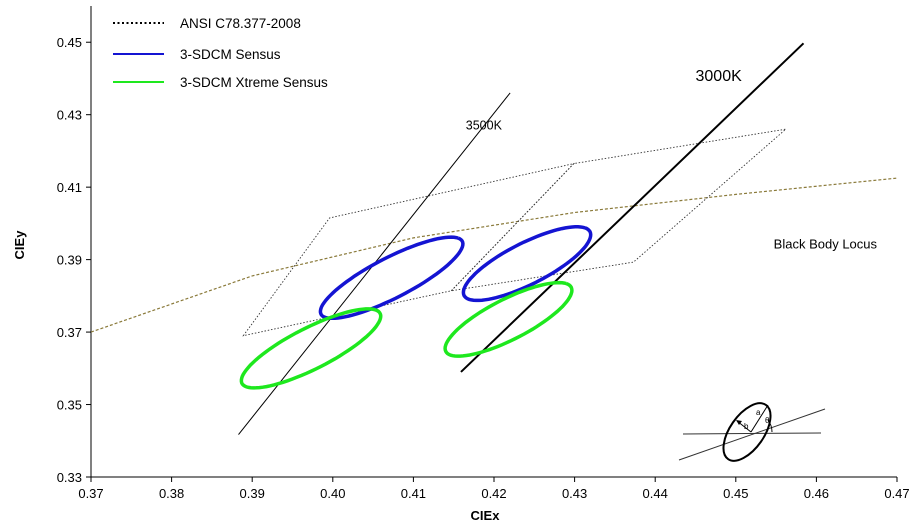 The height and width of the screenshot is (529, 917). Describe the element at coordinates (493, 493) in the screenshot. I see `x-tick-label: 0.42` at that location.